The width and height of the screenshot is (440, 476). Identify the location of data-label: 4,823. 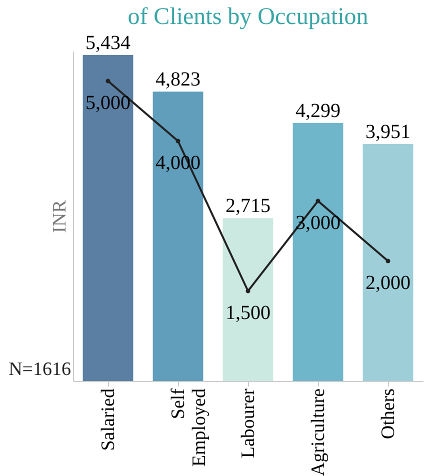
(178, 79).